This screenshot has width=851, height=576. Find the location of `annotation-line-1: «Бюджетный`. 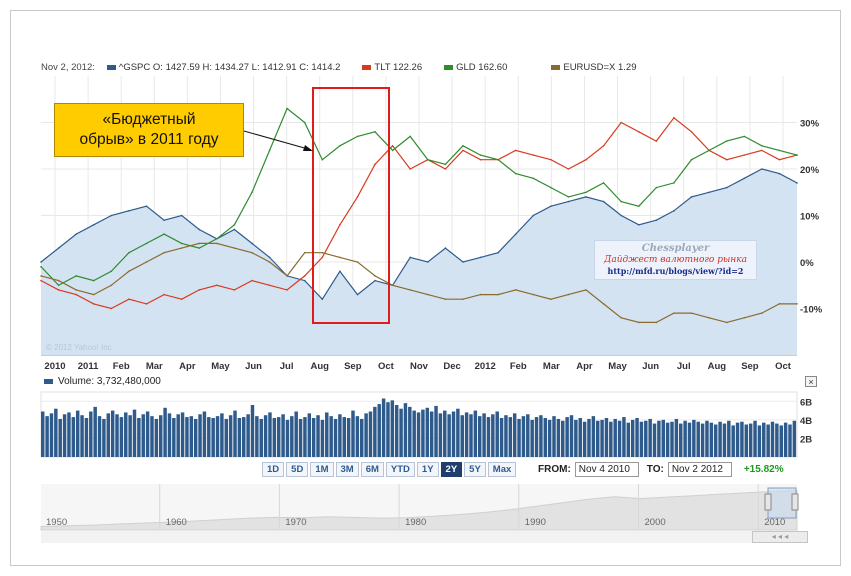

annotation-line-1: «Бюджетный is located at coordinates (149, 119).